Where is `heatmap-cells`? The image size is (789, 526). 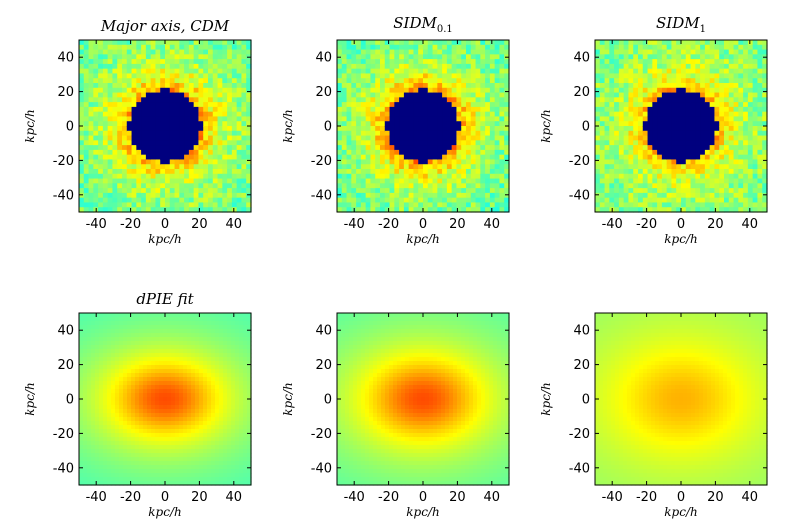
heatmap-cells is located at coordinates (165, 399).